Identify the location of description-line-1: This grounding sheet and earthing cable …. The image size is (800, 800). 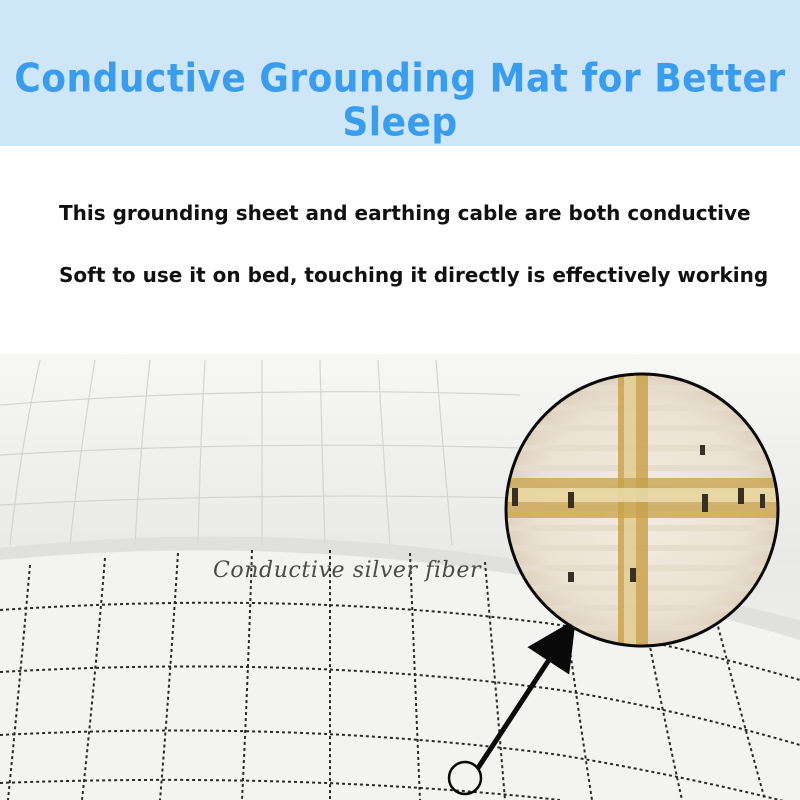
(405, 213).